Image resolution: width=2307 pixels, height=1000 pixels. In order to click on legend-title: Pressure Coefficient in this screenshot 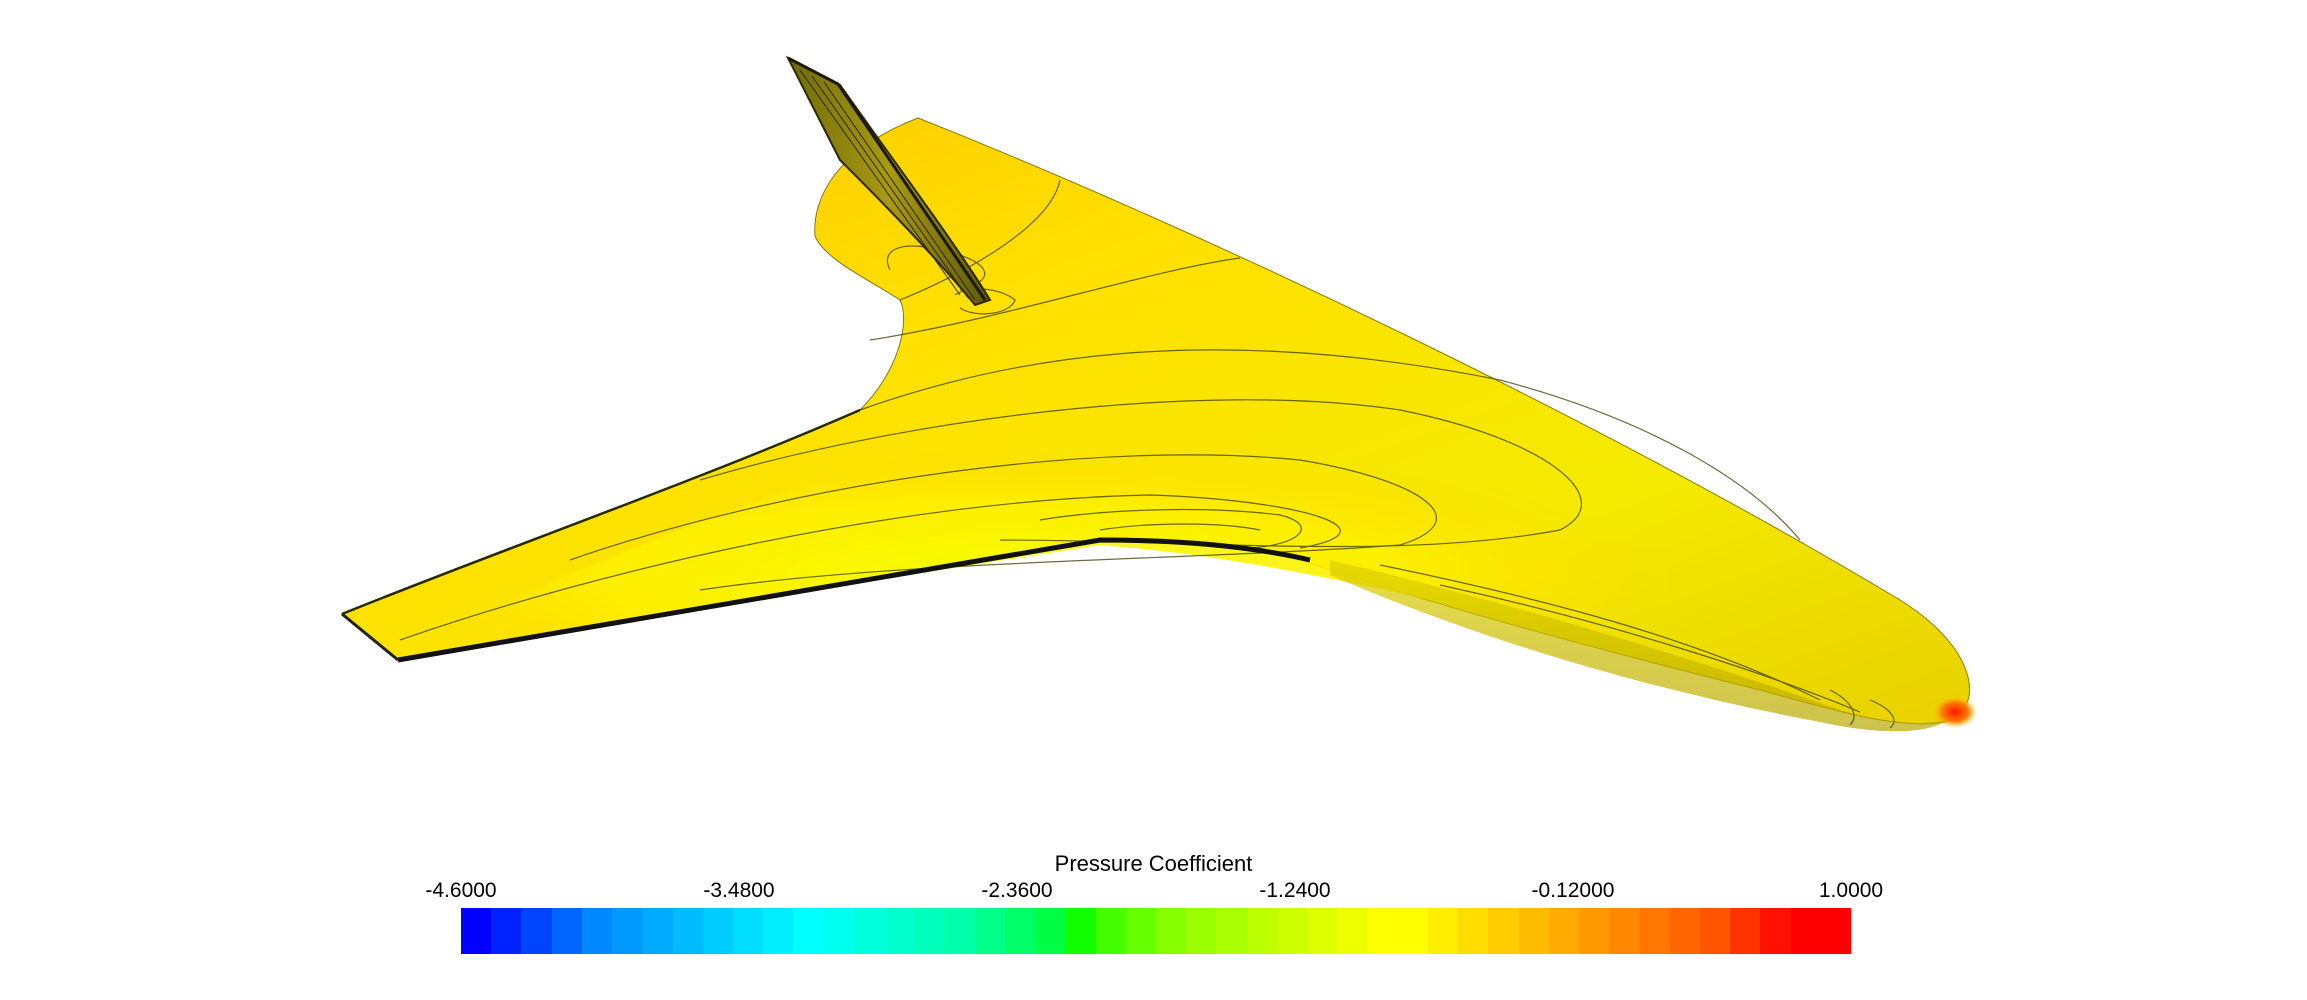, I will do `click(1153, 863)`.